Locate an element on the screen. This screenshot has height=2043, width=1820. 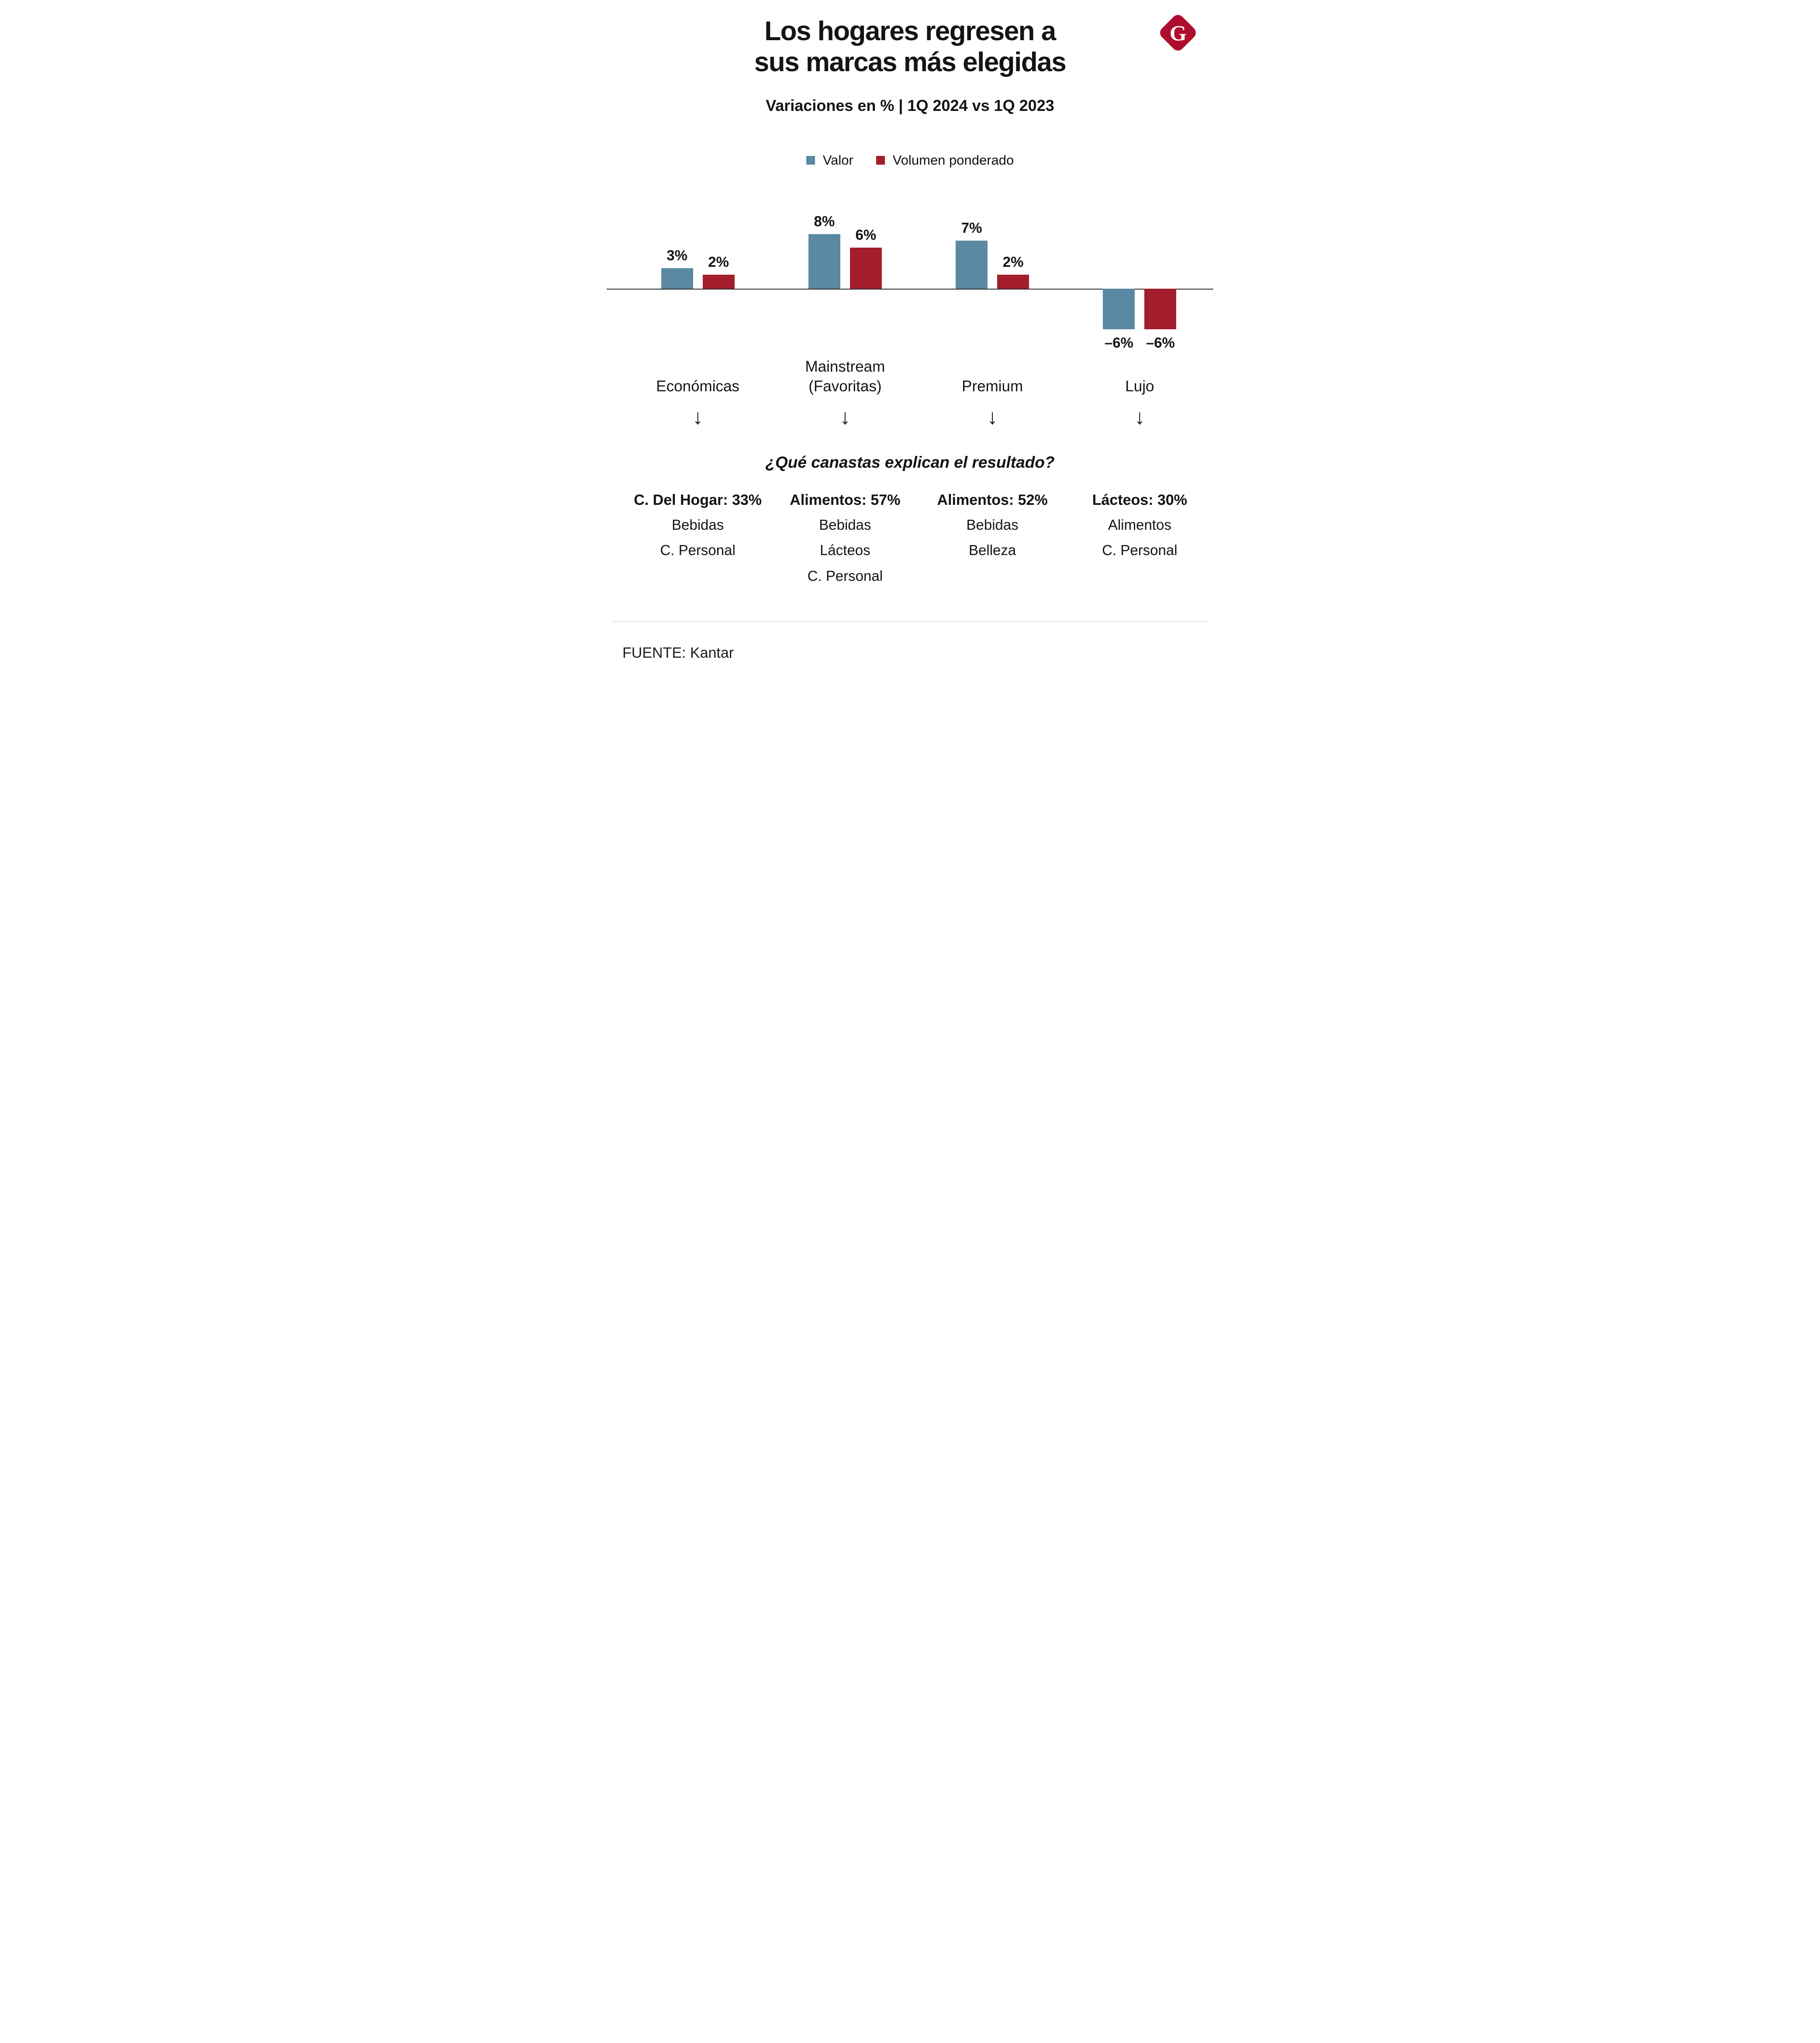
chart-legend: Valor Volumen ponderado is located at coordinates (910, 160).